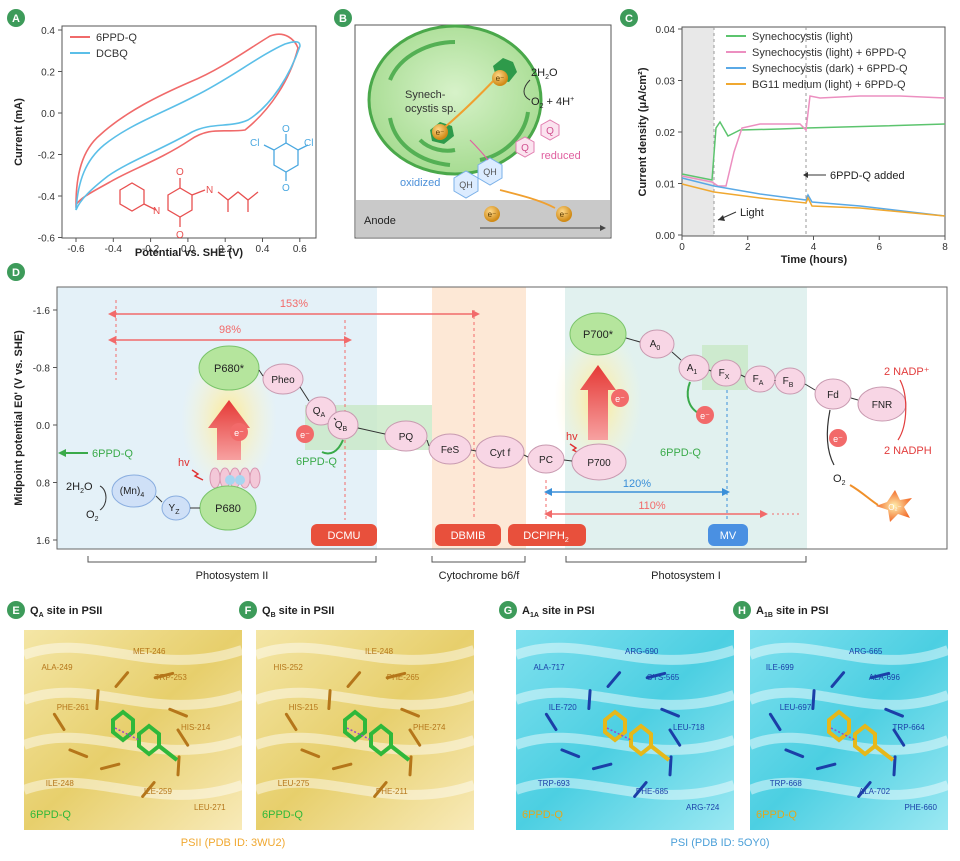 Image resolution: width=960 pixels, height=861 pixels. Describe the element at coordinates (112, 314) in the screenshot. I see `arrow-153-head-l` at that location.